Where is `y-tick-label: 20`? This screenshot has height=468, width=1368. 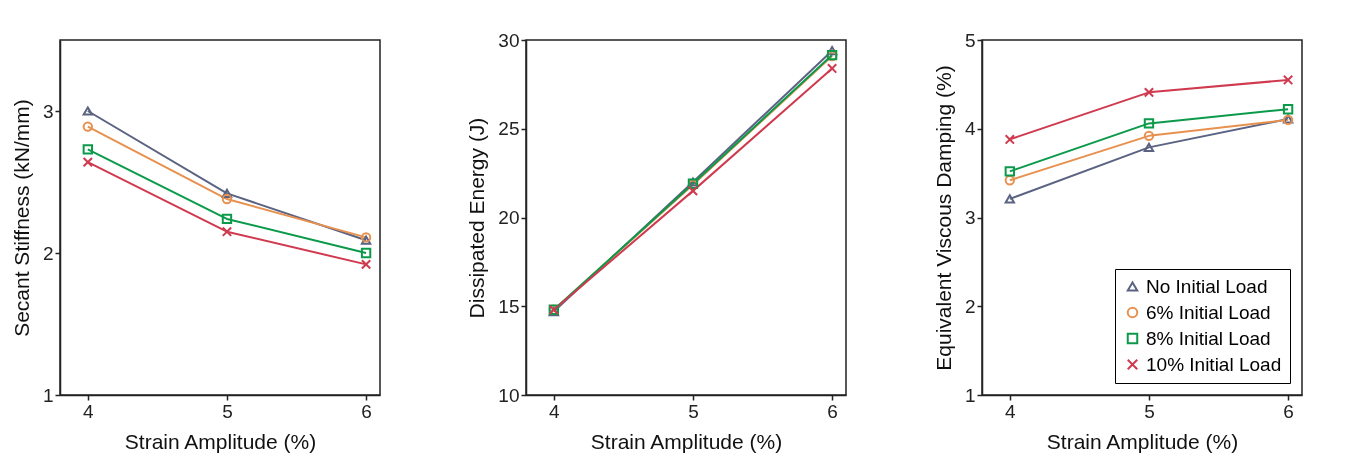 y-tick-label: 20 is located at coordinates (509, 217).